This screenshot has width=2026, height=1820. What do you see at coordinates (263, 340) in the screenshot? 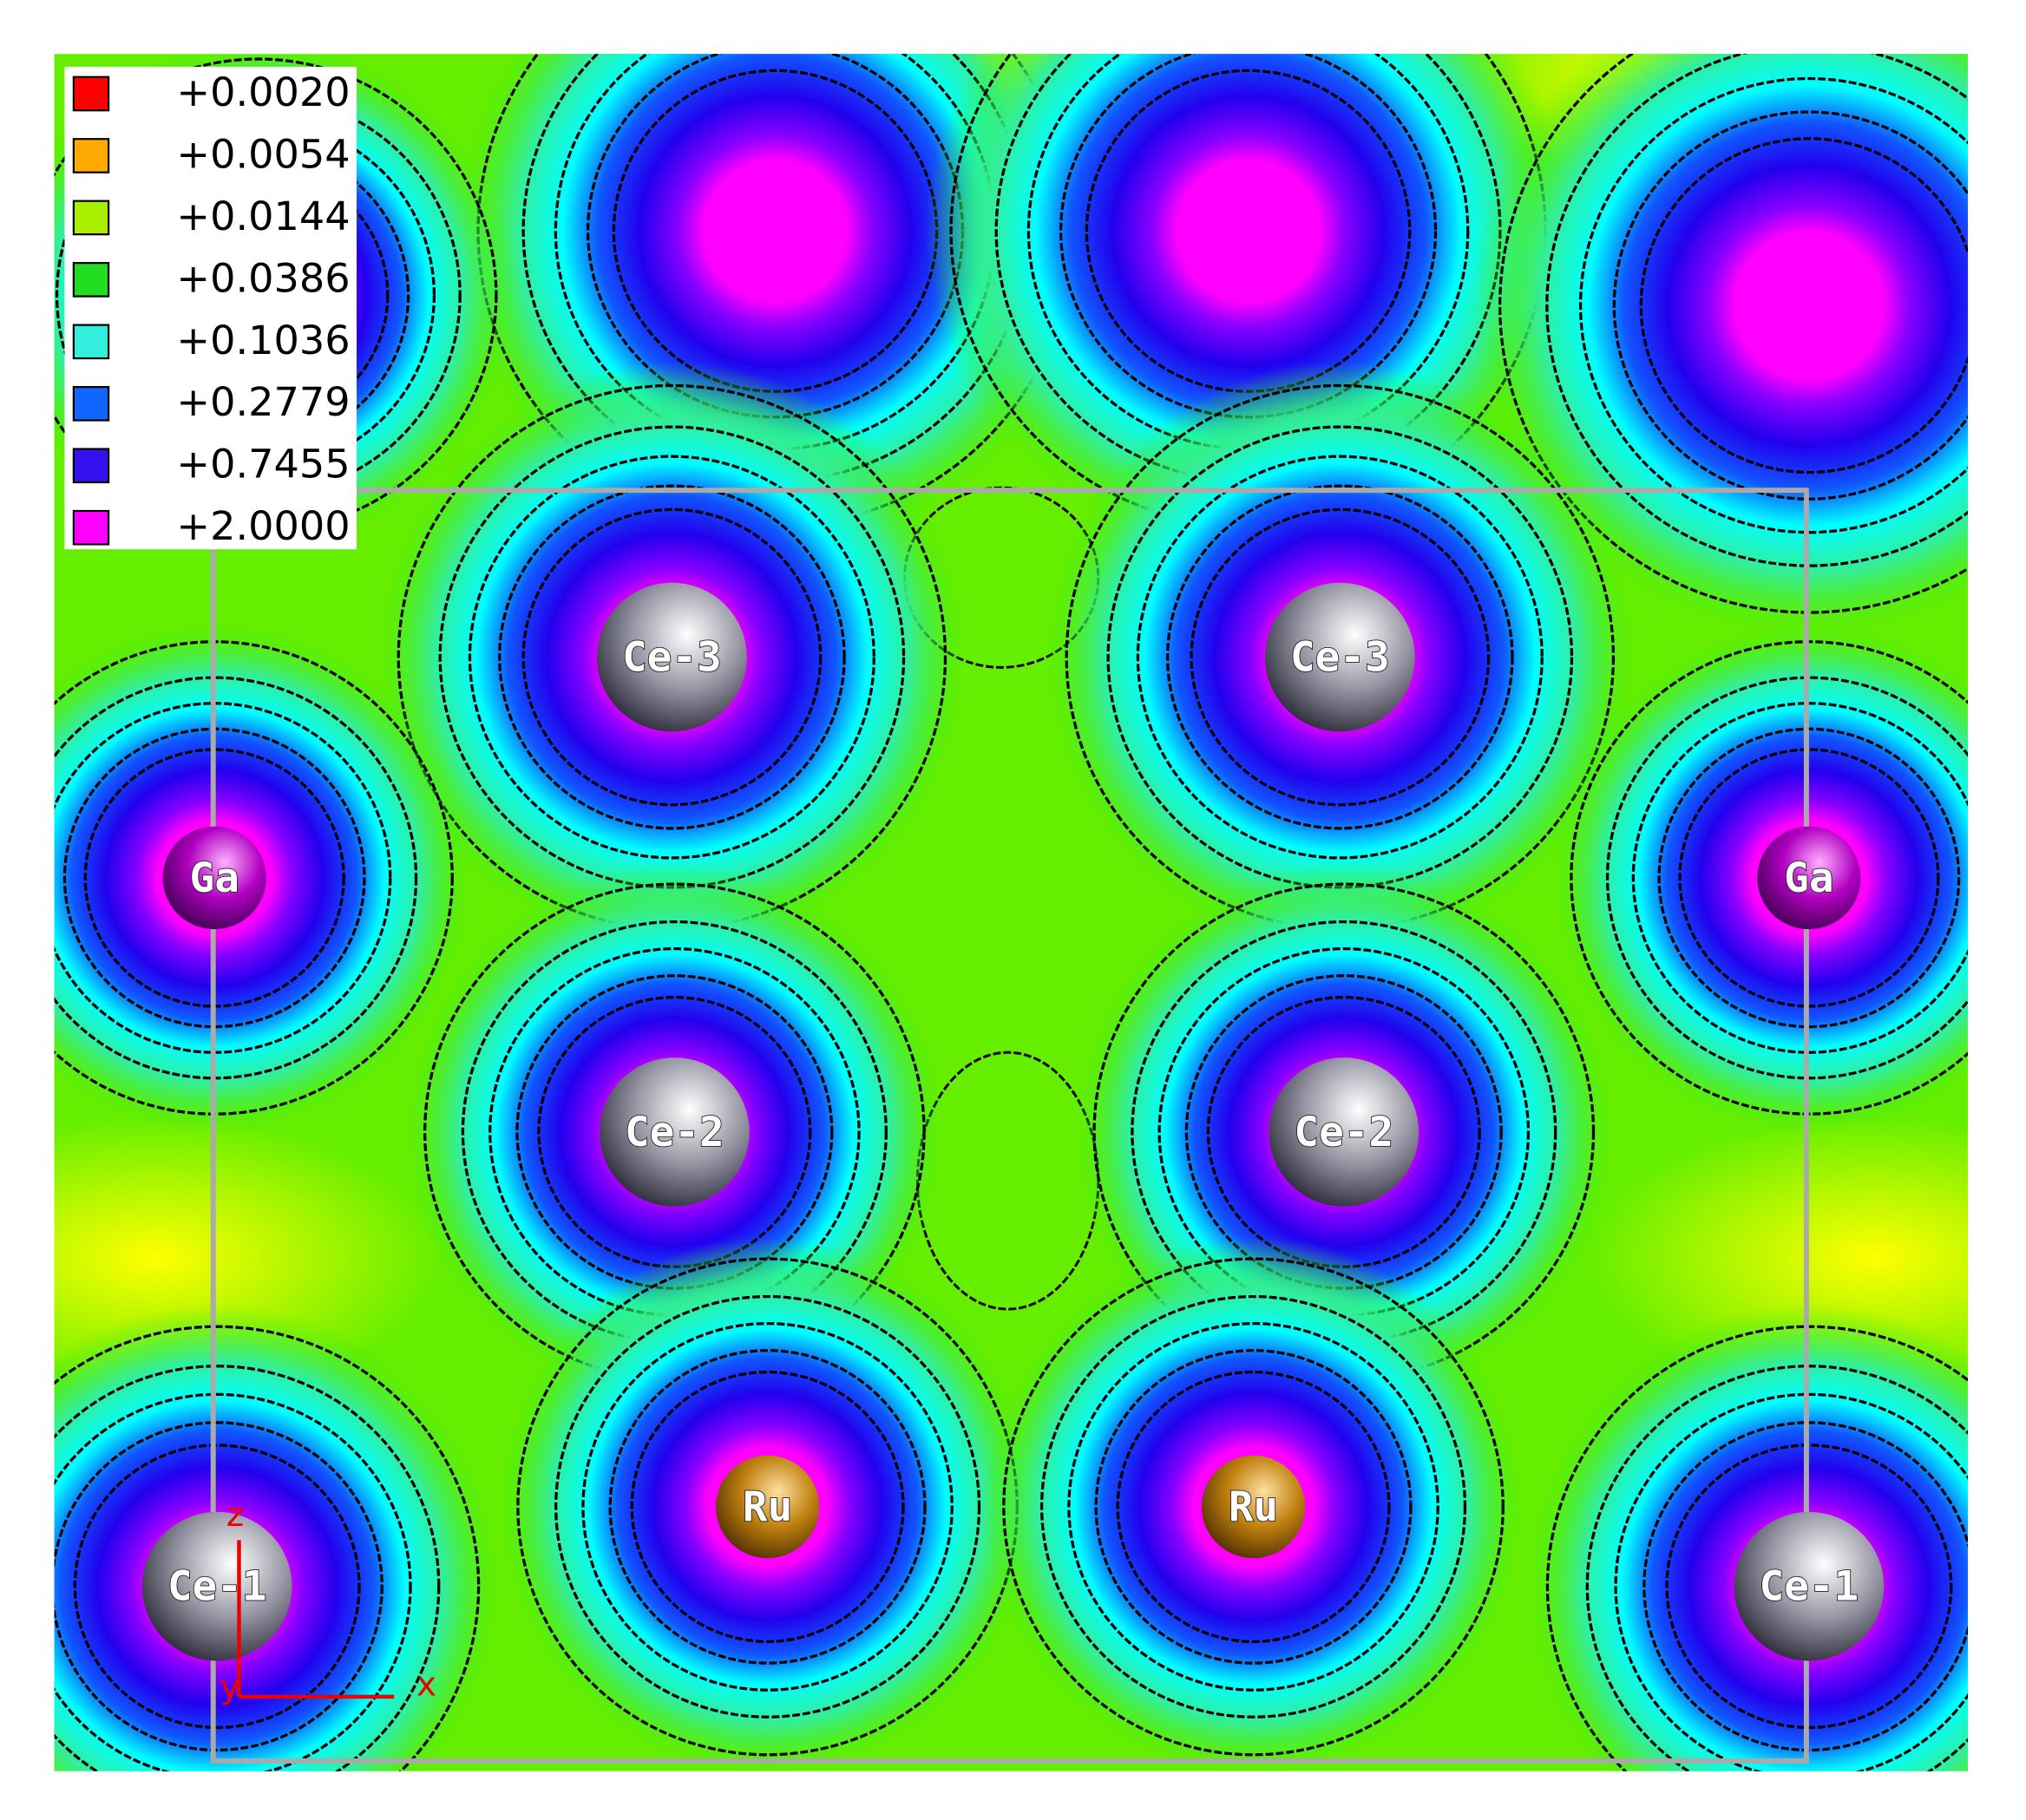
I see `legend-label: +0.1036` at bounding box center [263, 340].